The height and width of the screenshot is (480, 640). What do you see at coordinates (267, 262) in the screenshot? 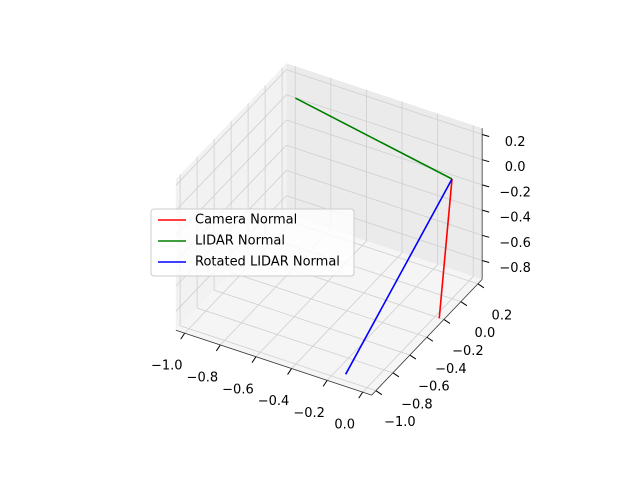
I see `legend-label: Rotated LIDAR Normal` at bounding box center [267, 262].